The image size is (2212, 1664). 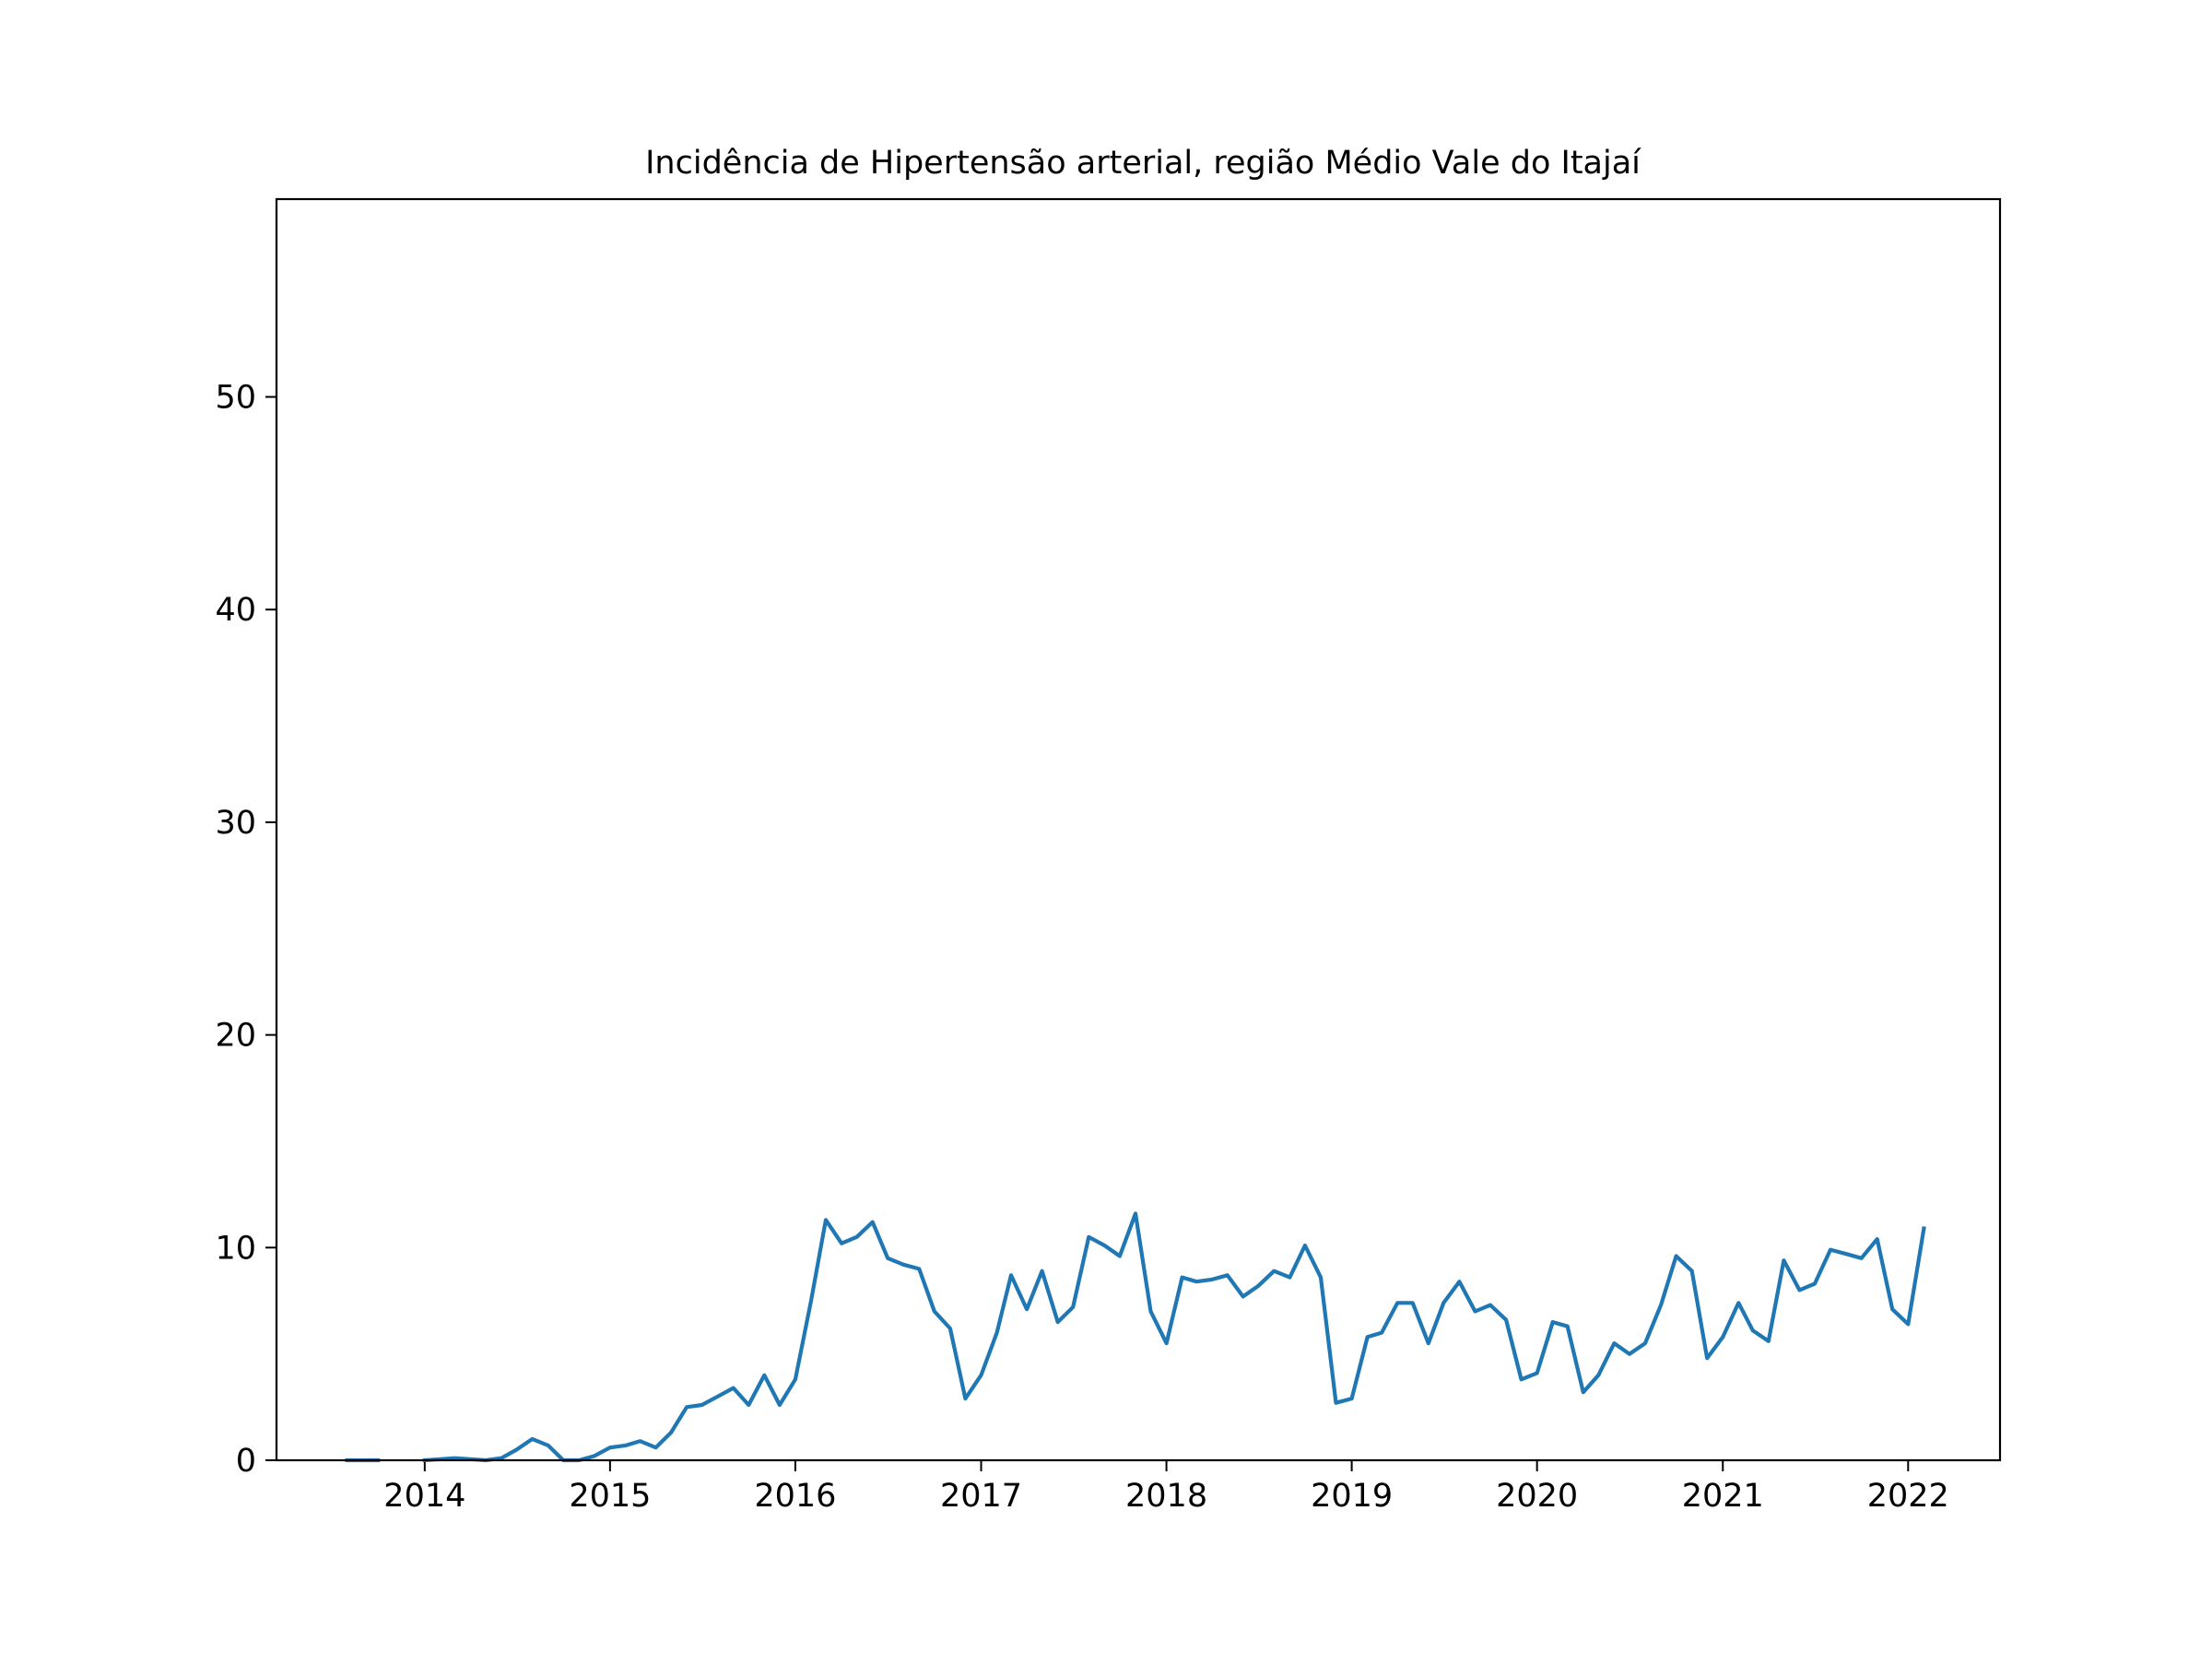 I want to click on y-axis: 0 10 20 30 40 50, so click(x=245, y=930).